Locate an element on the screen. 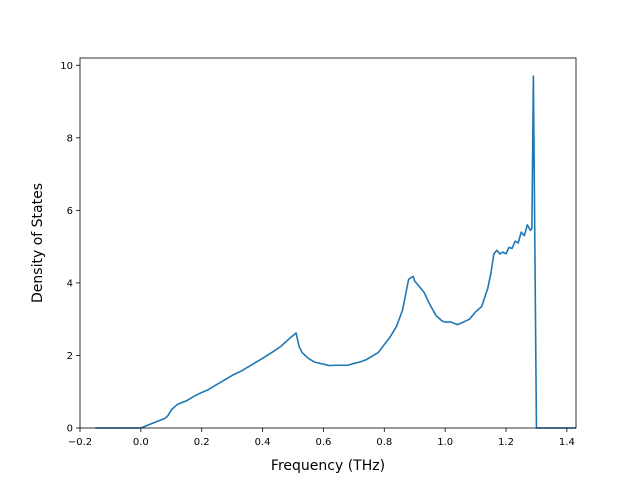 This screenshot has height=480, width=640. x-axis-label: Frequency (THz) is located at coordinates (328, 466).